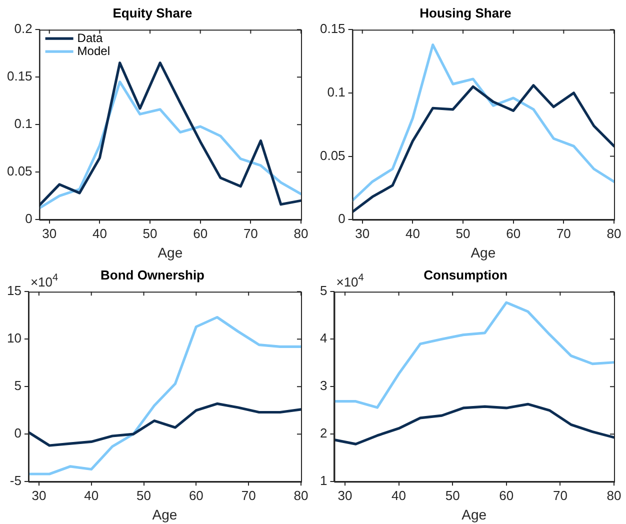 The height and width of the screenshot is (524, 626). Describe the element at coordinates (152, 12) in the screenshot. I see `chart-title: Equity Share` at that location.